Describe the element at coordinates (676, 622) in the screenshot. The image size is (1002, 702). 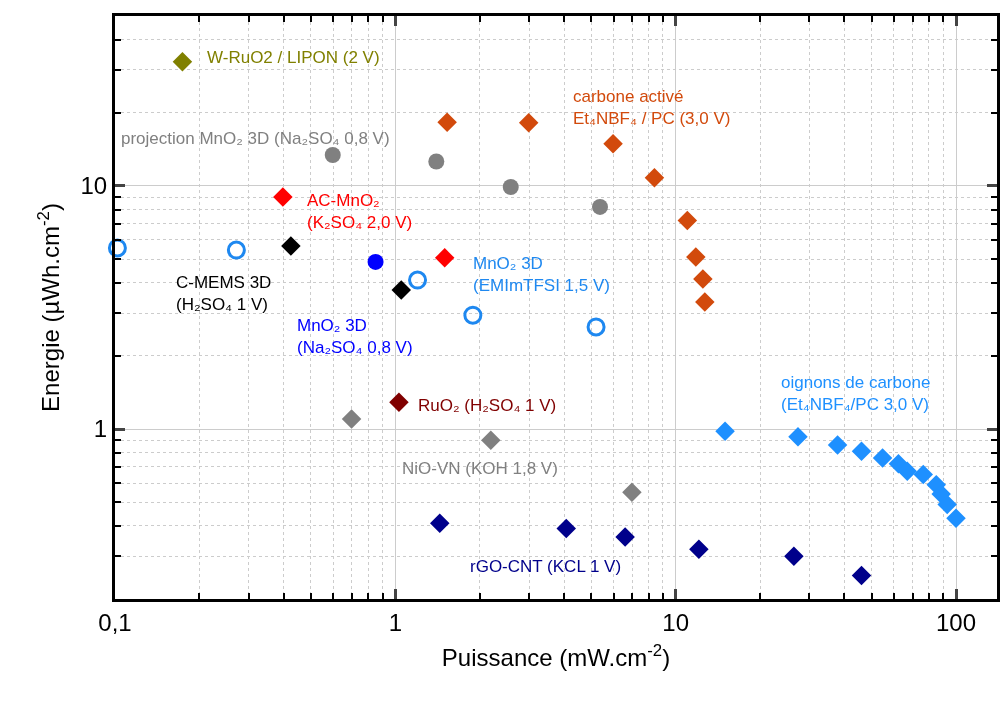
I see `x-tick-label: 10` at that location.